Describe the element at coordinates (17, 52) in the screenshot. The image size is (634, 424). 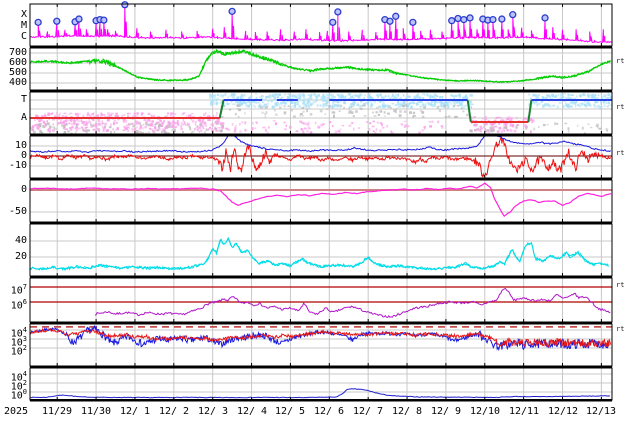
I see `solar-wind-speed-ytick-label: 700` at that location.